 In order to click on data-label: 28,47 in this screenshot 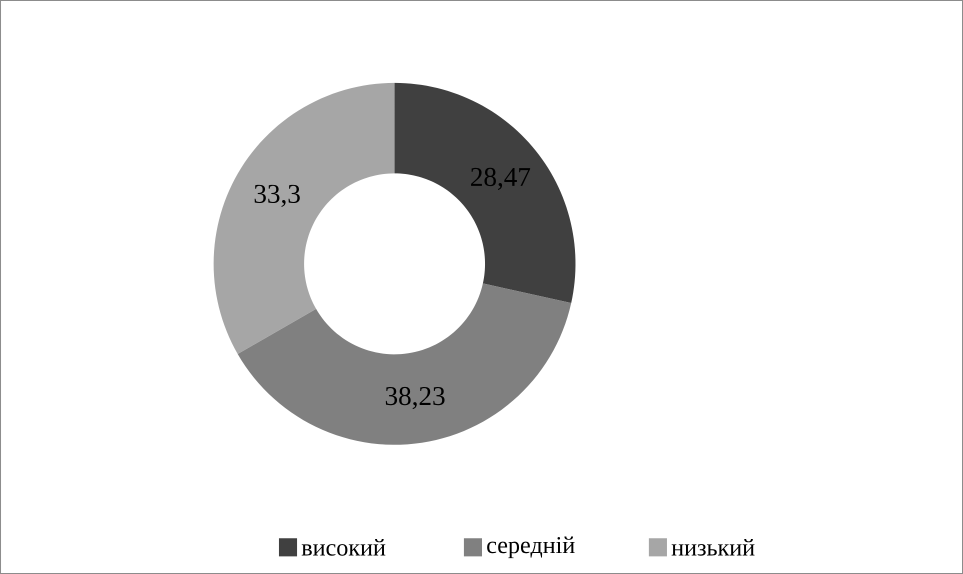, I will do `click(500, 179)`.